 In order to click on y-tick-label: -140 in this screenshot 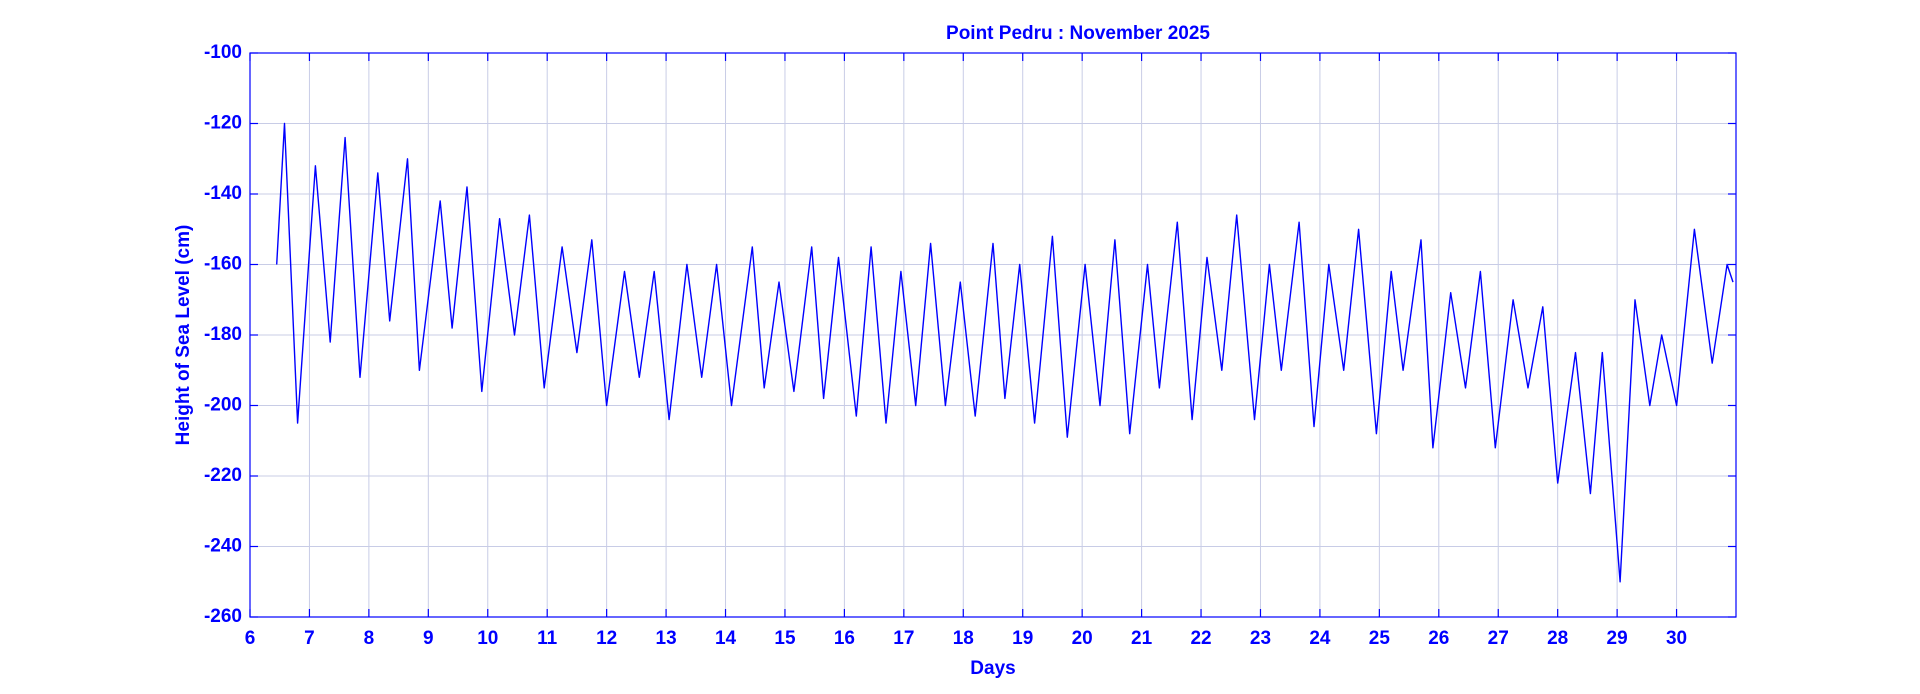, I will do `click(223, 193)`.